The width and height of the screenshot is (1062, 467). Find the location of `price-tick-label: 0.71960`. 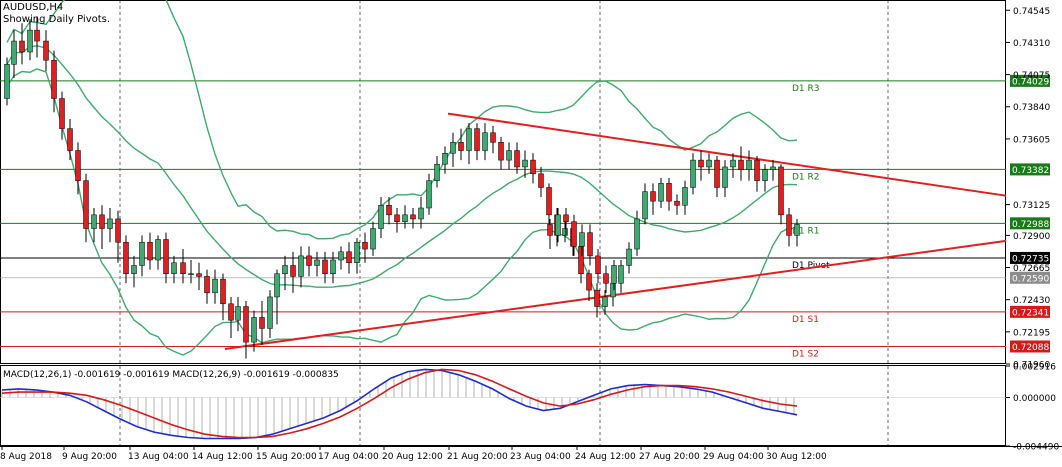

price-tick-label: 0.71960 is located at coordinates (1031, 366).